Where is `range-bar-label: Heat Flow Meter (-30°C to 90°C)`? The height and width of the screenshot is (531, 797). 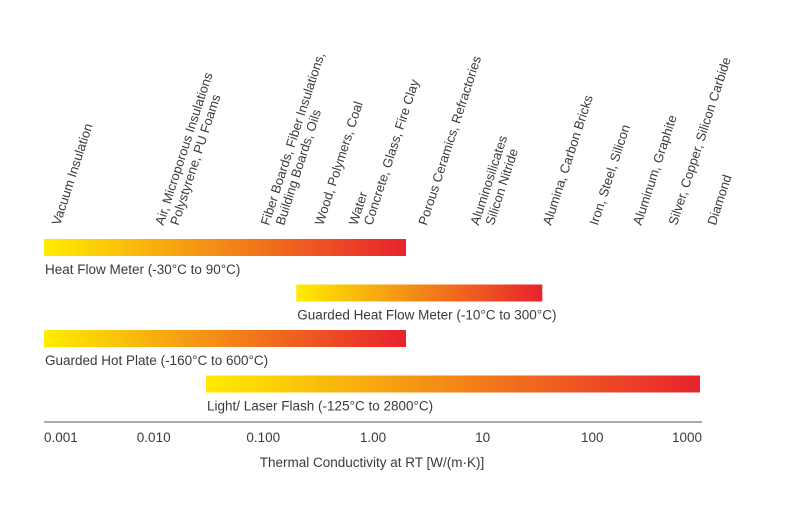 range-bar-label: Heat Flow Meter (-30°C to 90°C) is located at coordinates (142, 269).